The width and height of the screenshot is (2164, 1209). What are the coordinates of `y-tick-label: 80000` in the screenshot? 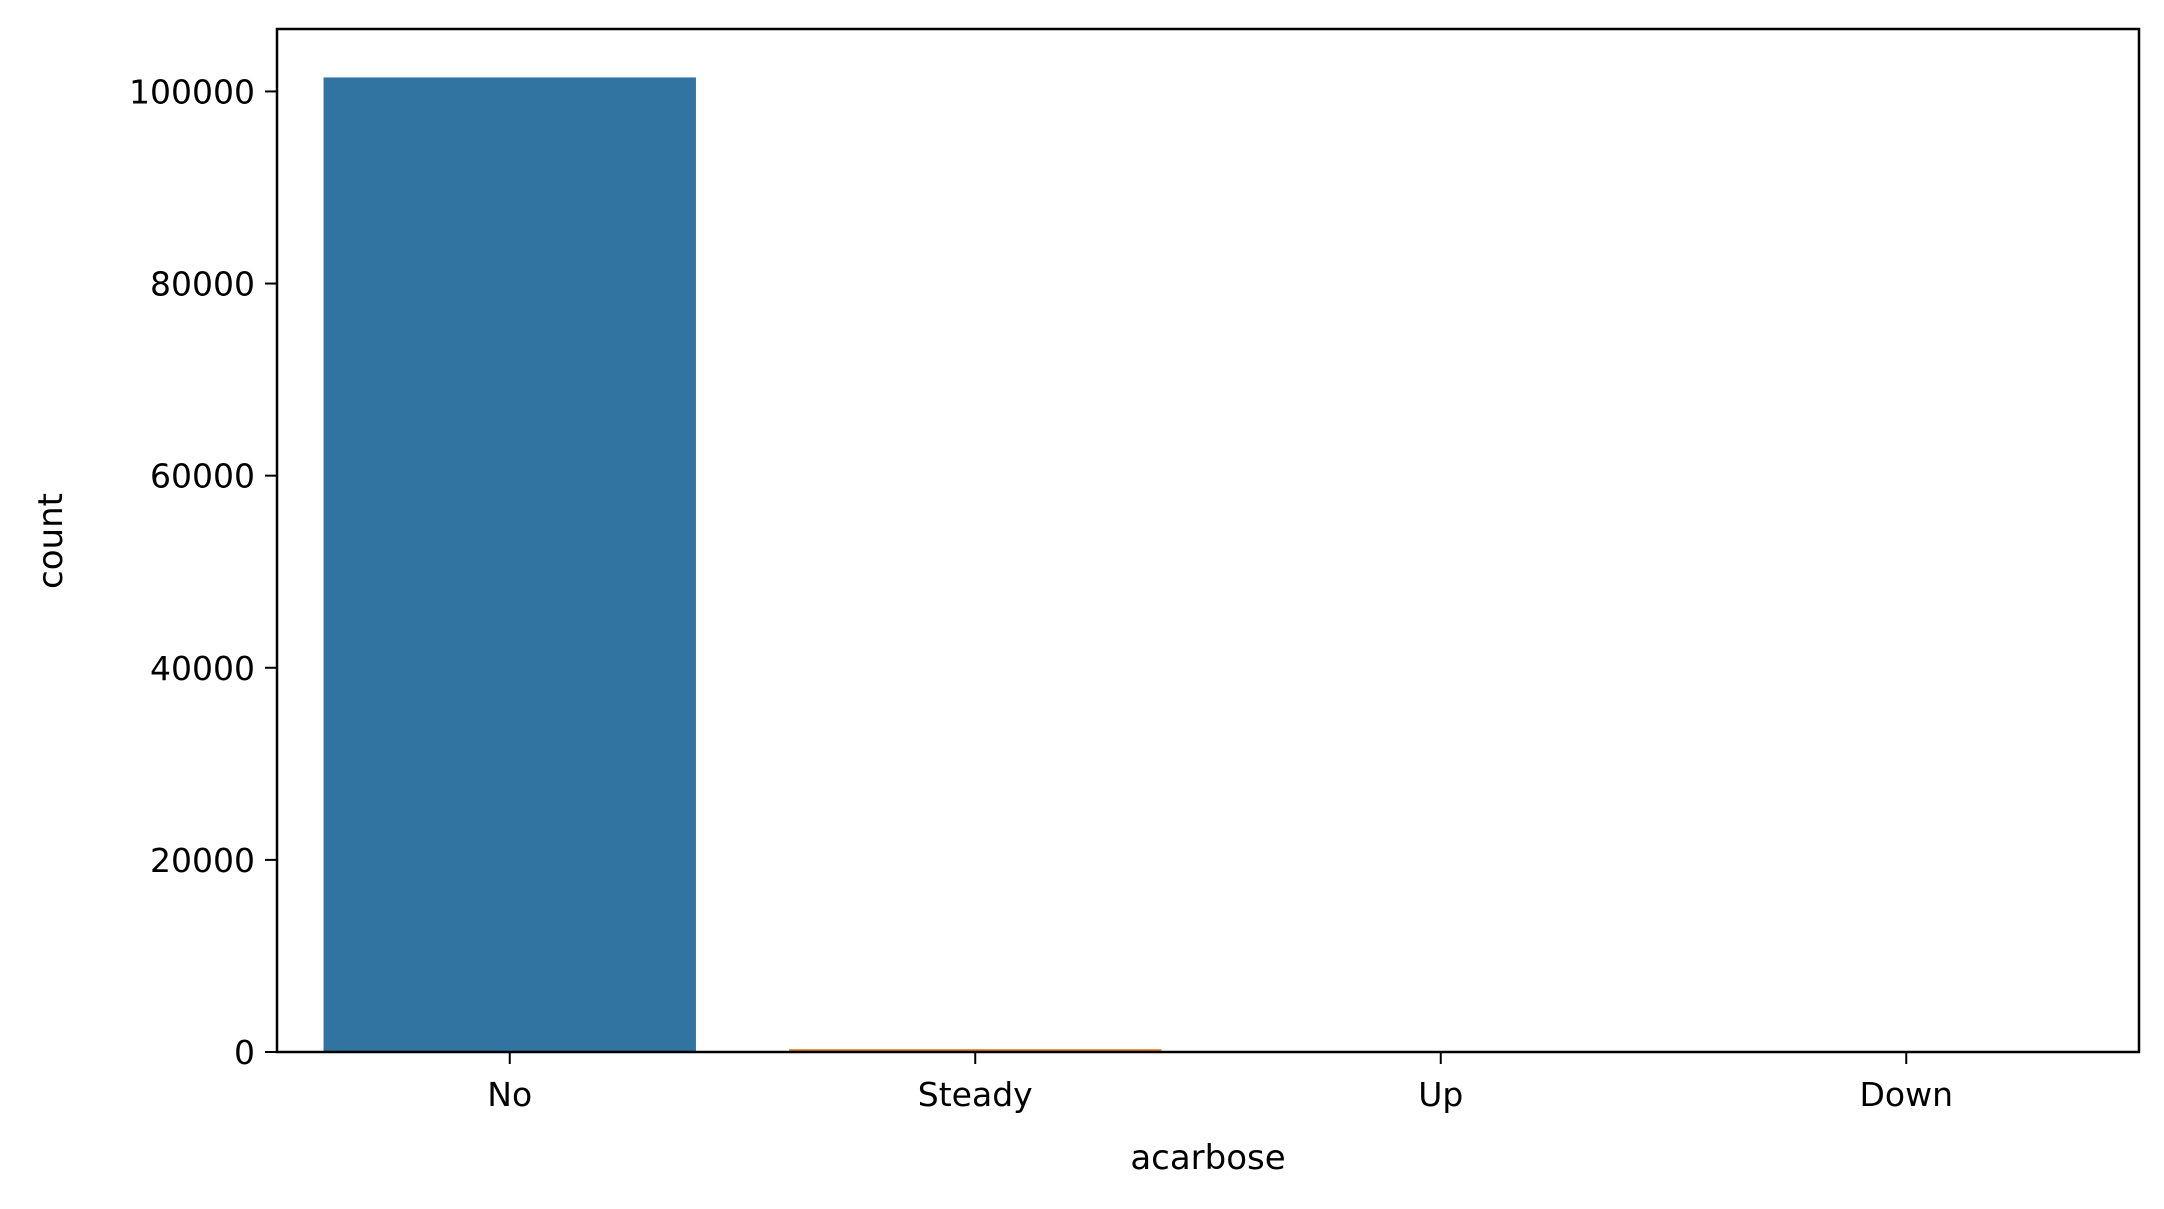 It's located at (202, 284).